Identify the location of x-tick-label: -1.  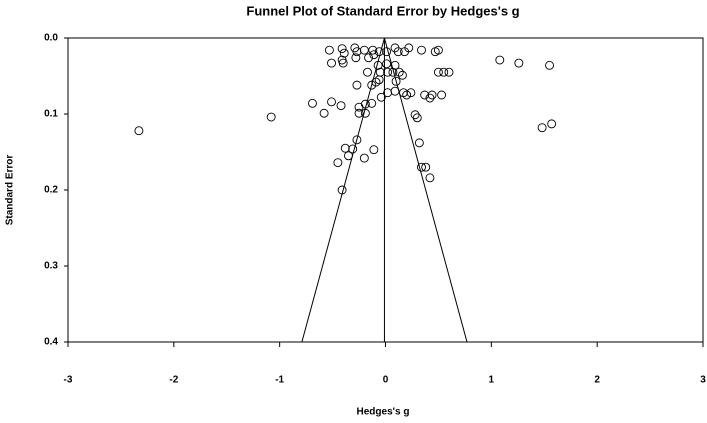
(279, 380).